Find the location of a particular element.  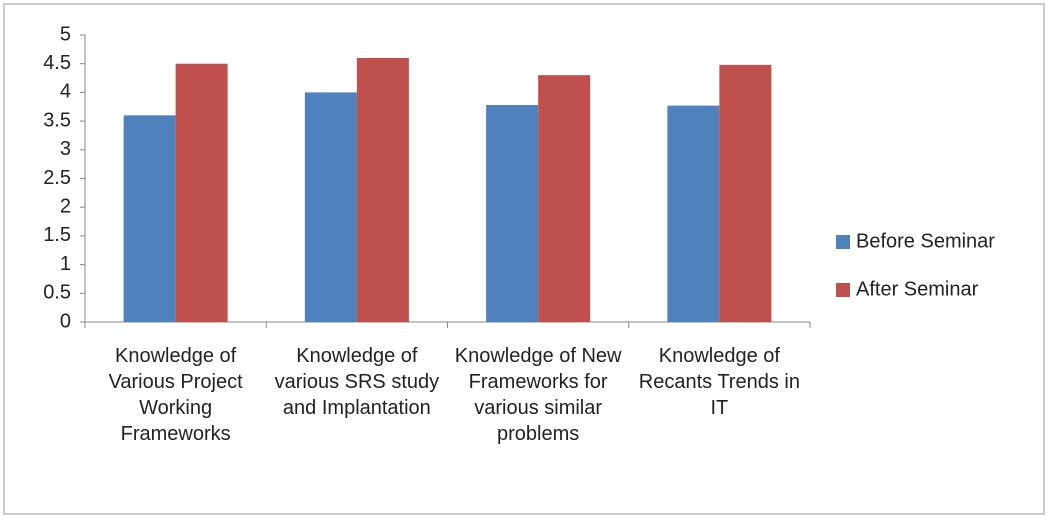

x-tick-label: Knowledge of Recants Trends in IT is located at coordinates (719, 382).